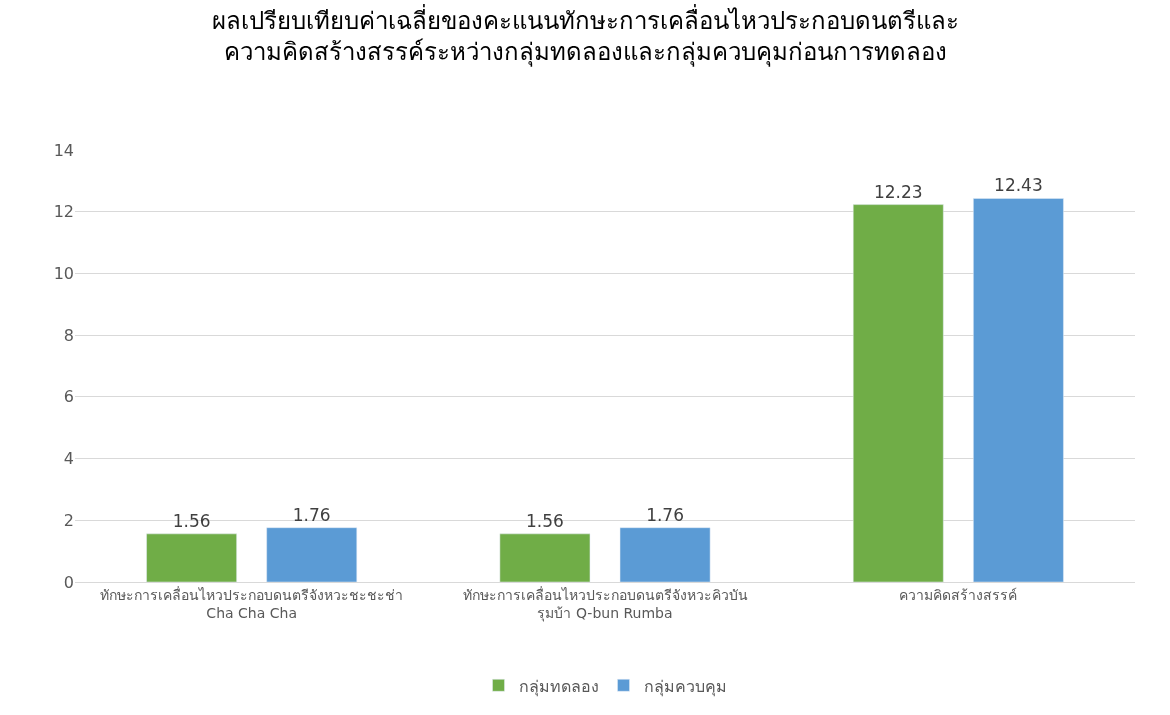 Image resolution: width=1170 pixels, height=715 pixels. Describe the element at coordinates (252, 603) in the screenshot. I see `x-tick-label: ทักษะการเคลื่อนไหวประกอบดนตรีจังหวะชะชะช่า Cha Cha Cha` at that location.